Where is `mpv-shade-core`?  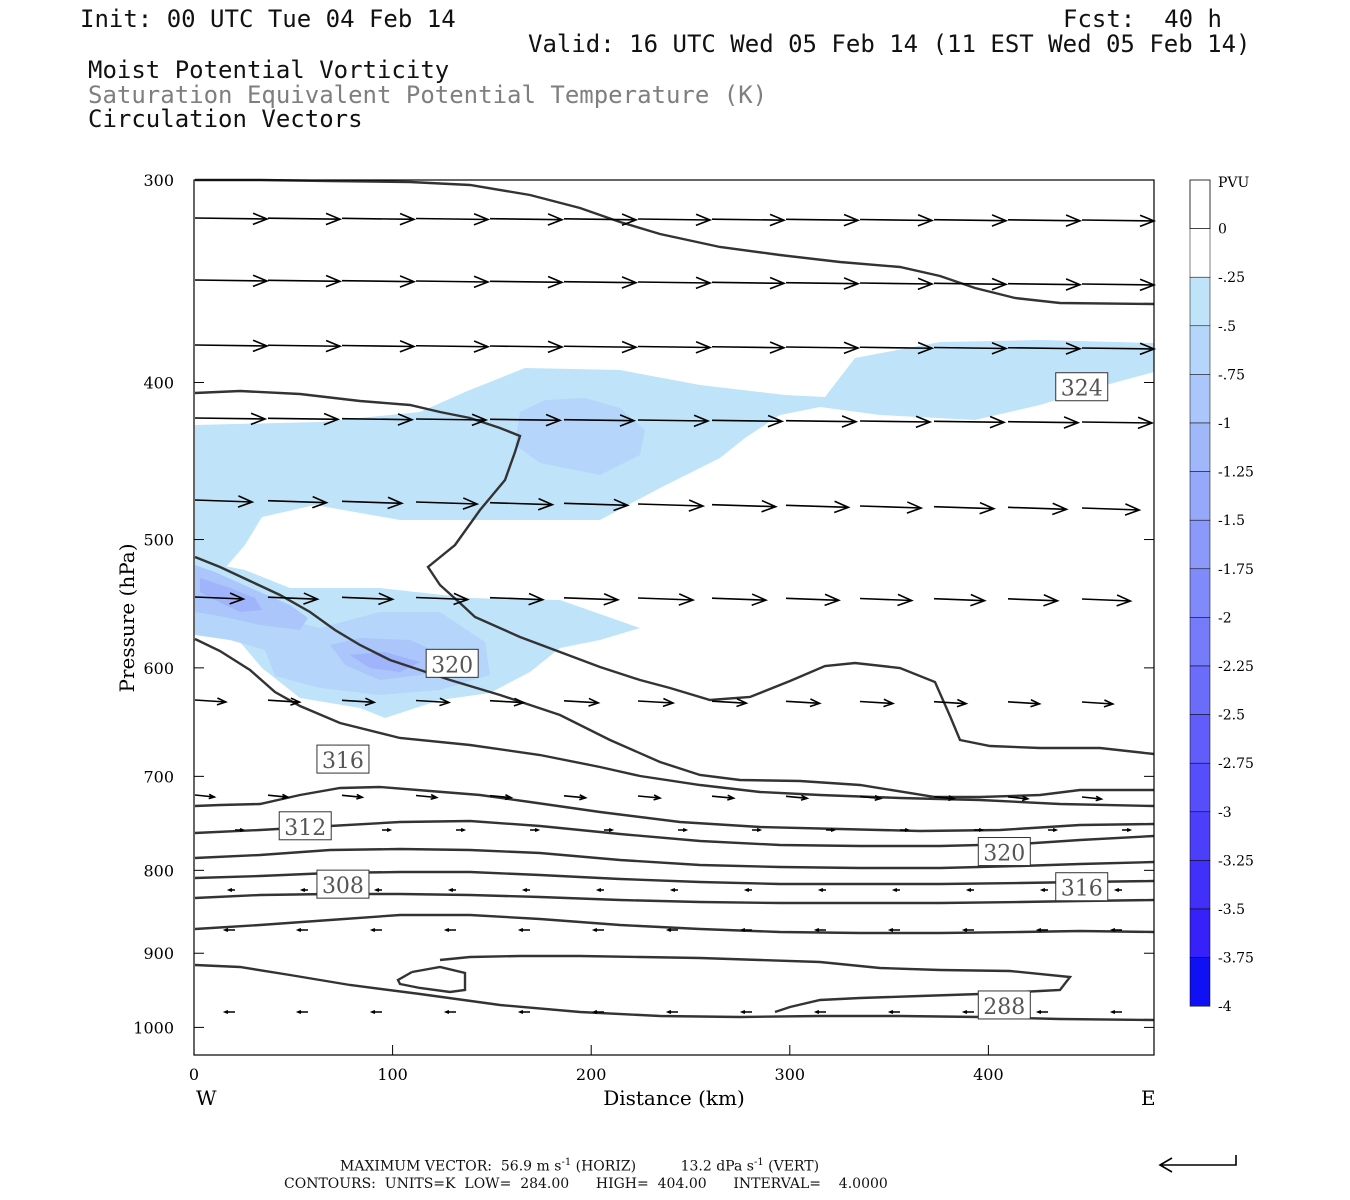 mpv-shade-core is located at coordinates (231, 595).